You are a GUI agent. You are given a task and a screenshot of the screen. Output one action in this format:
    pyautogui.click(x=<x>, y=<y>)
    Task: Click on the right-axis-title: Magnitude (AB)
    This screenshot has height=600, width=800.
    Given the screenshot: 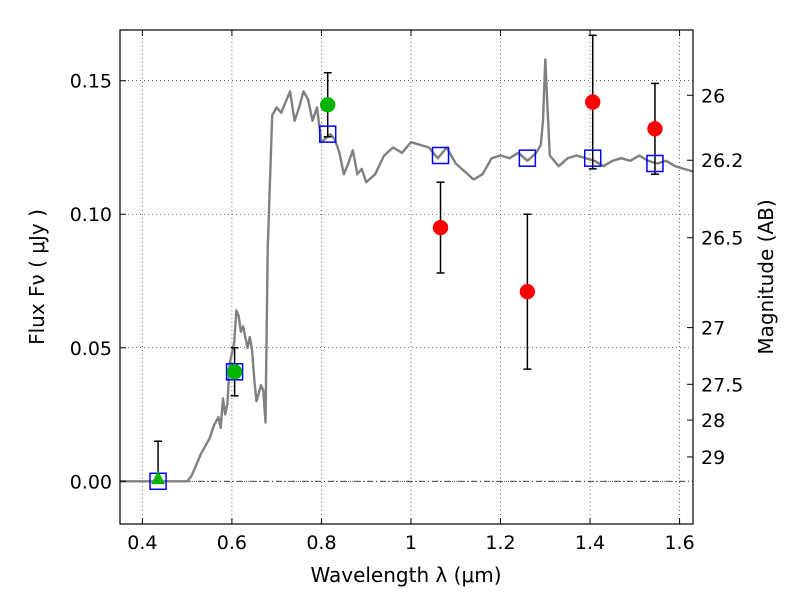 What is the action you would take?
    pyautogui.click(x=766, y=276)
    